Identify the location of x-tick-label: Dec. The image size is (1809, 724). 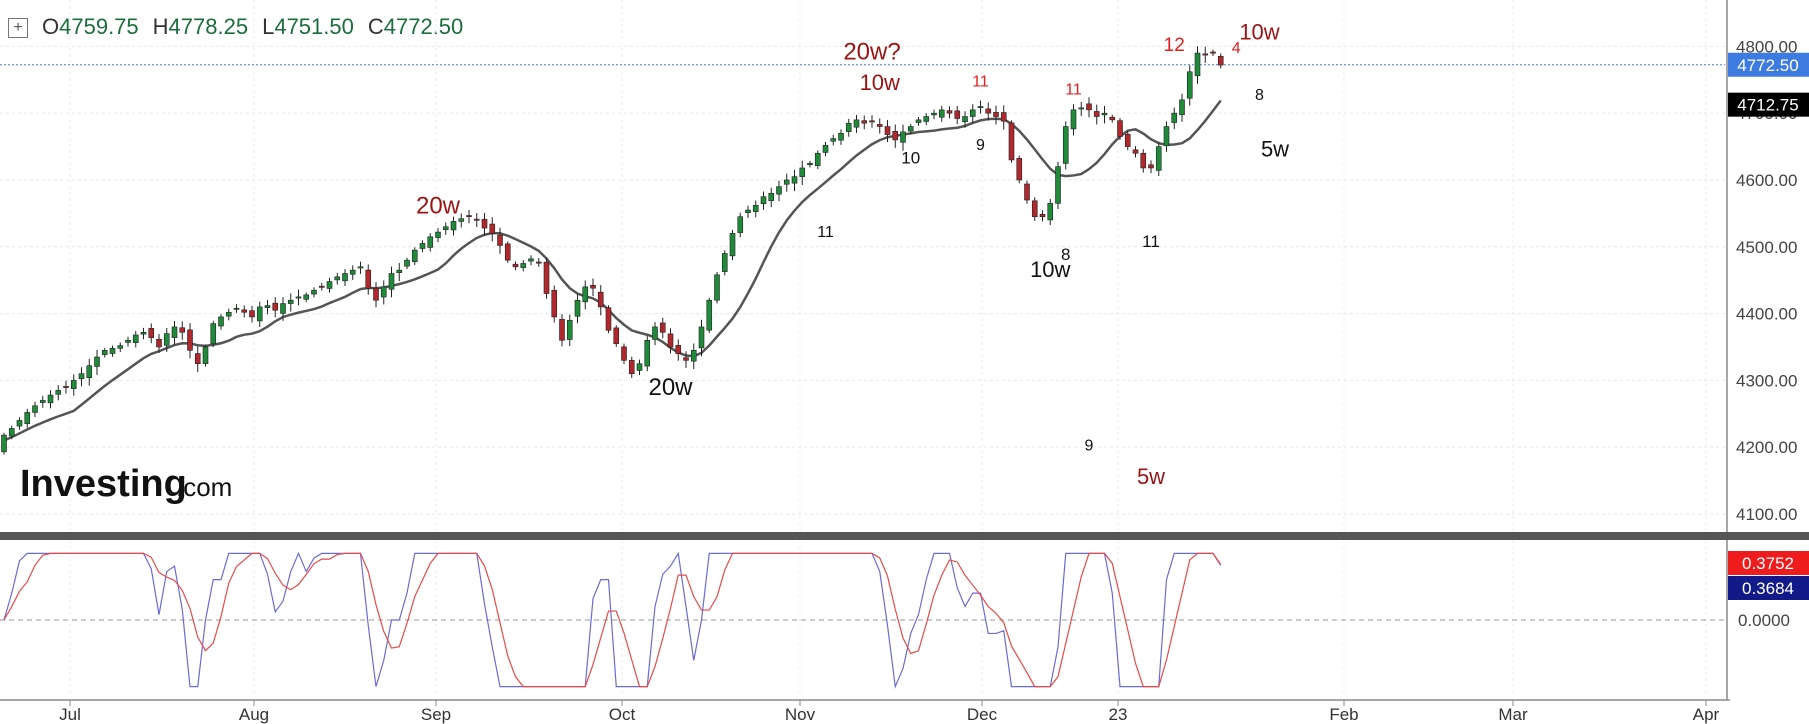
(982, 714).